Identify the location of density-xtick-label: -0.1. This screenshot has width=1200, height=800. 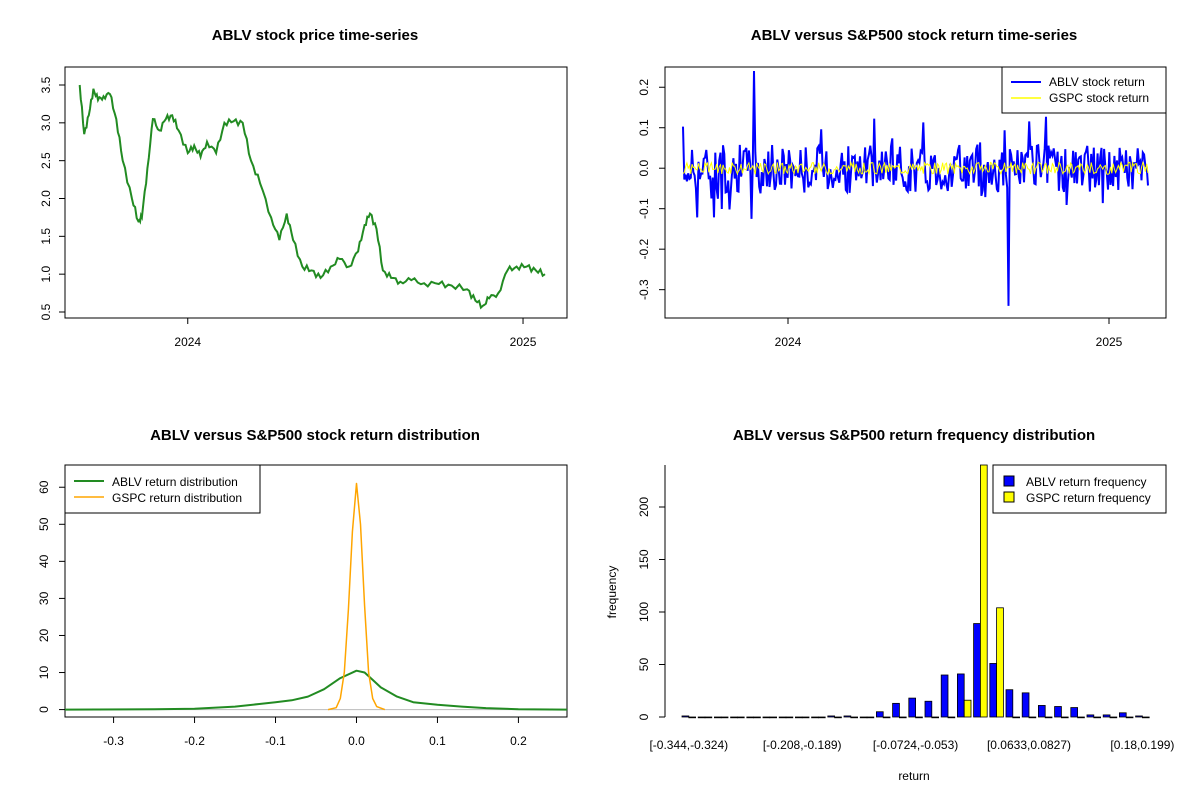
(275, 741).